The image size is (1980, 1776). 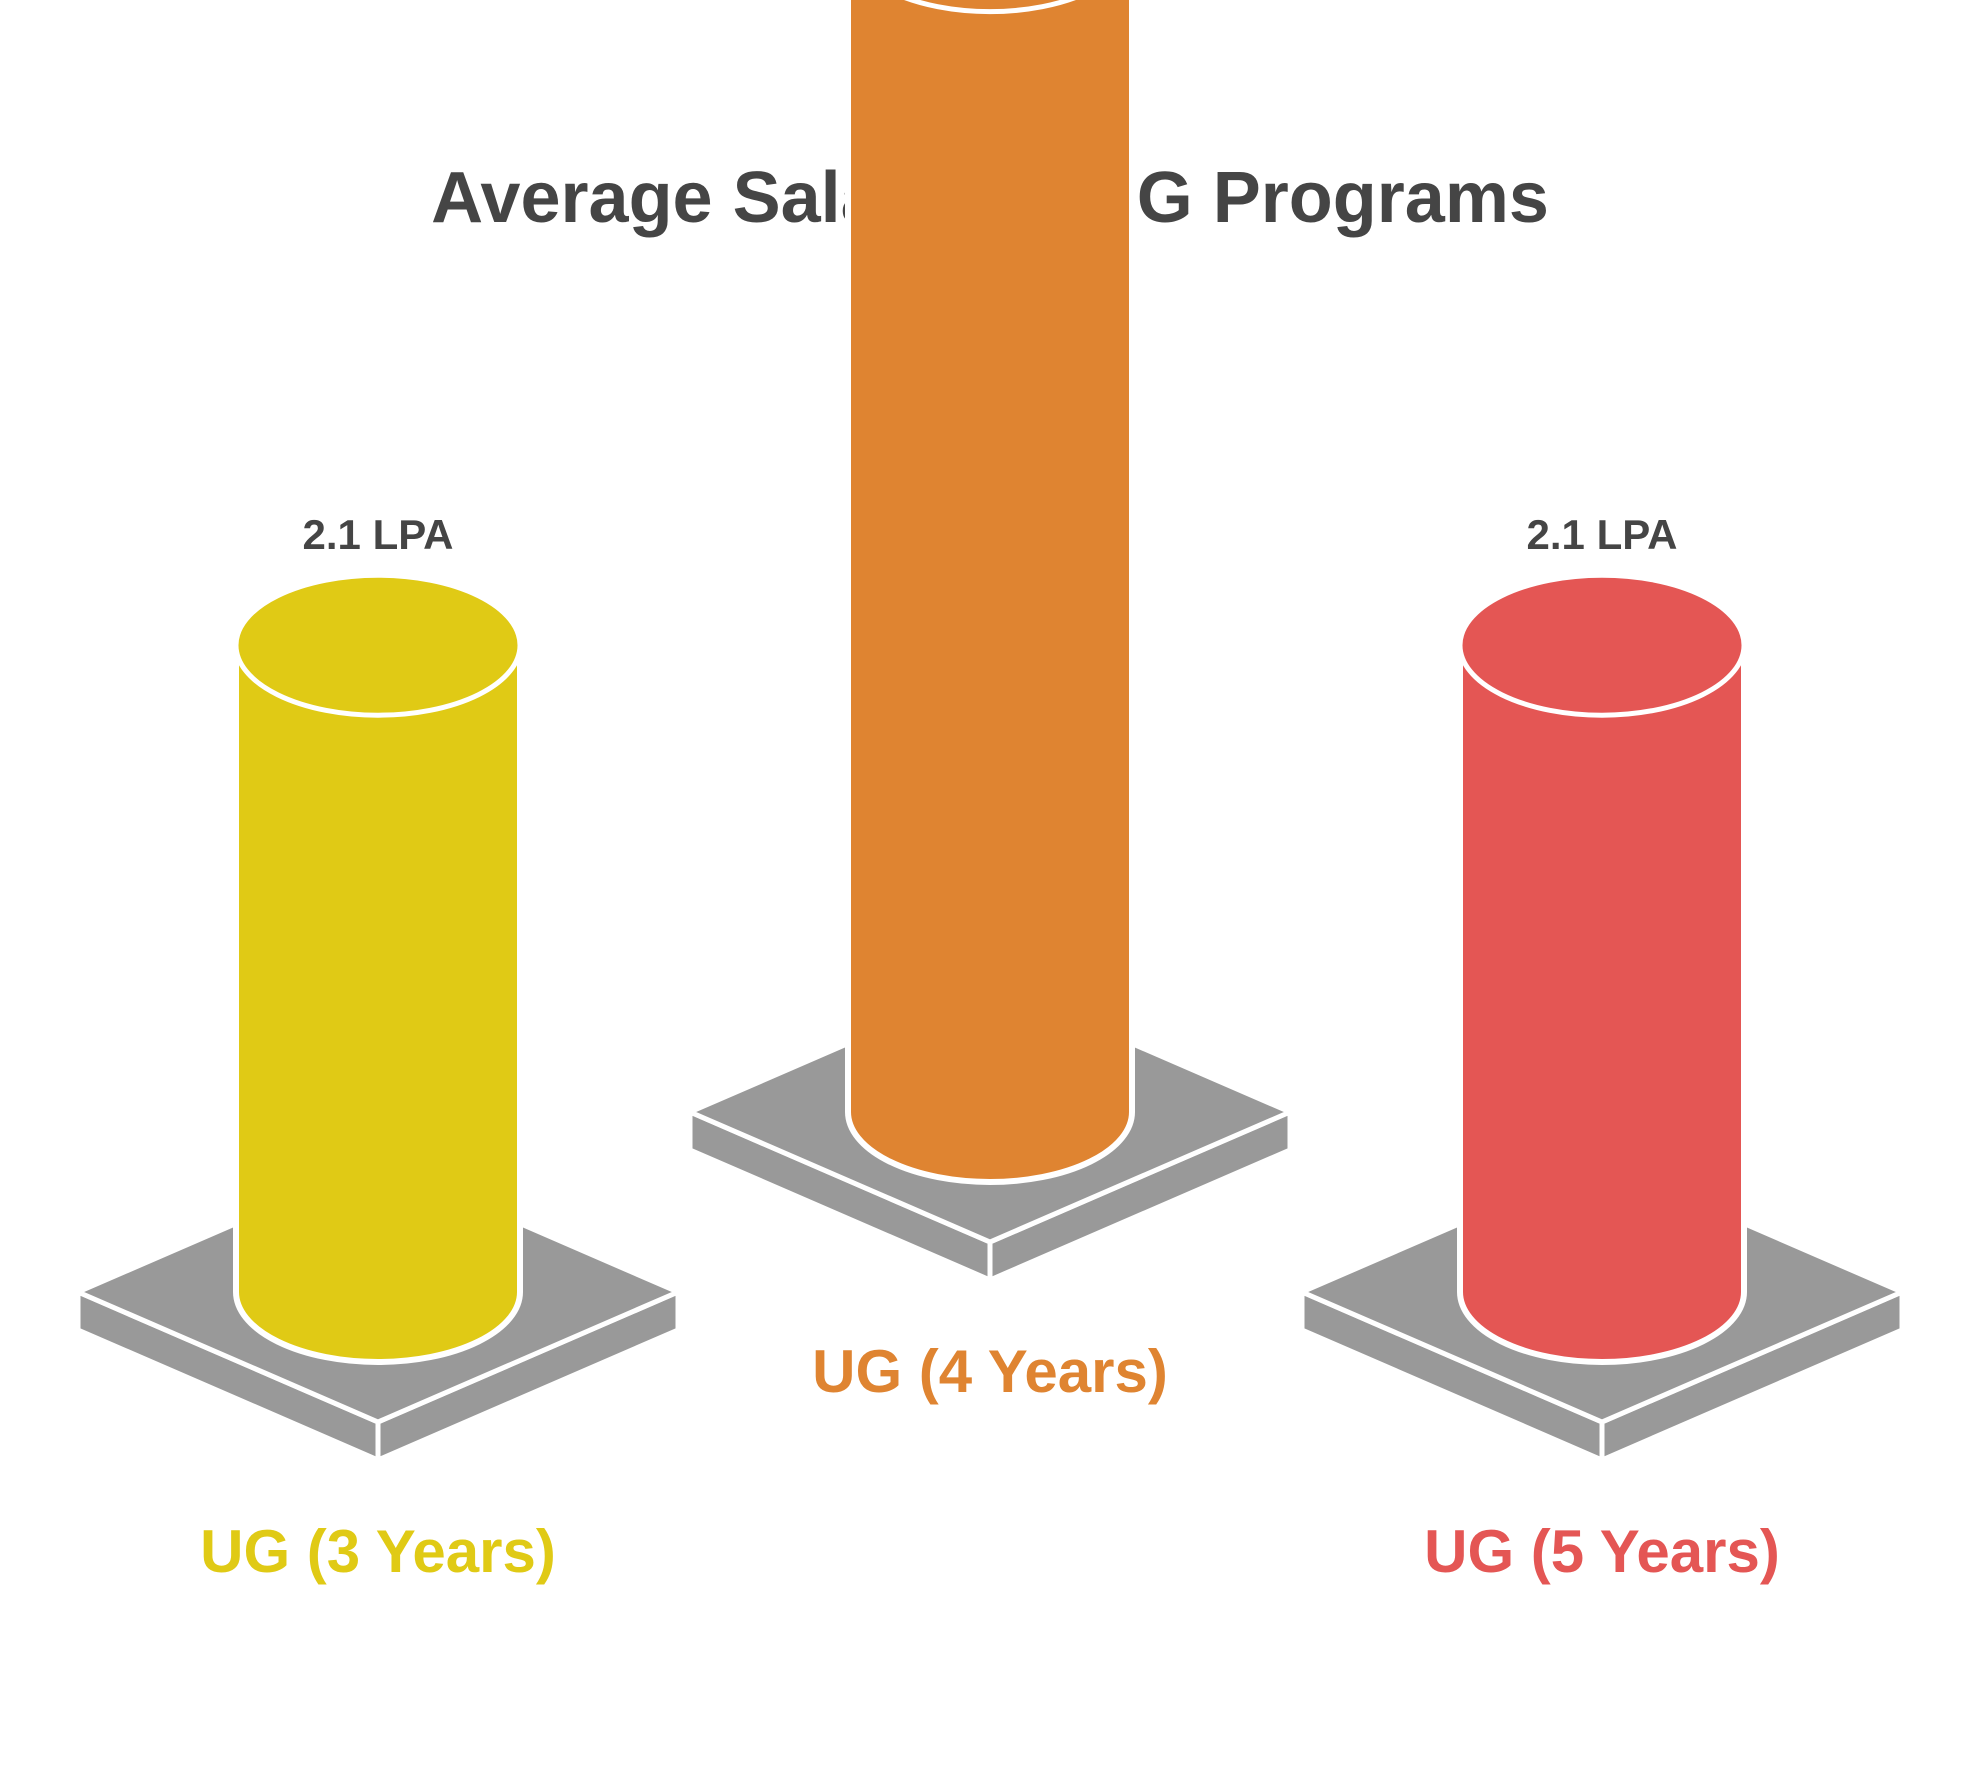 I want to click on value-label-3: 2.1 LPA, so click(x=1602, y=534).